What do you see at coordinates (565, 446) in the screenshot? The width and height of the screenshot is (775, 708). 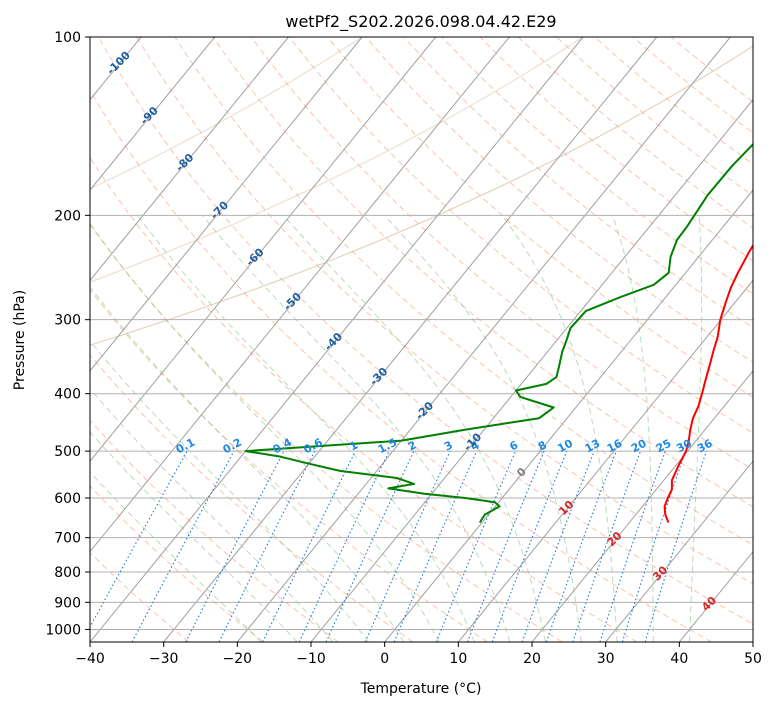 I see `mixing-ratio-label: 10` at bounding box center [565, 446].